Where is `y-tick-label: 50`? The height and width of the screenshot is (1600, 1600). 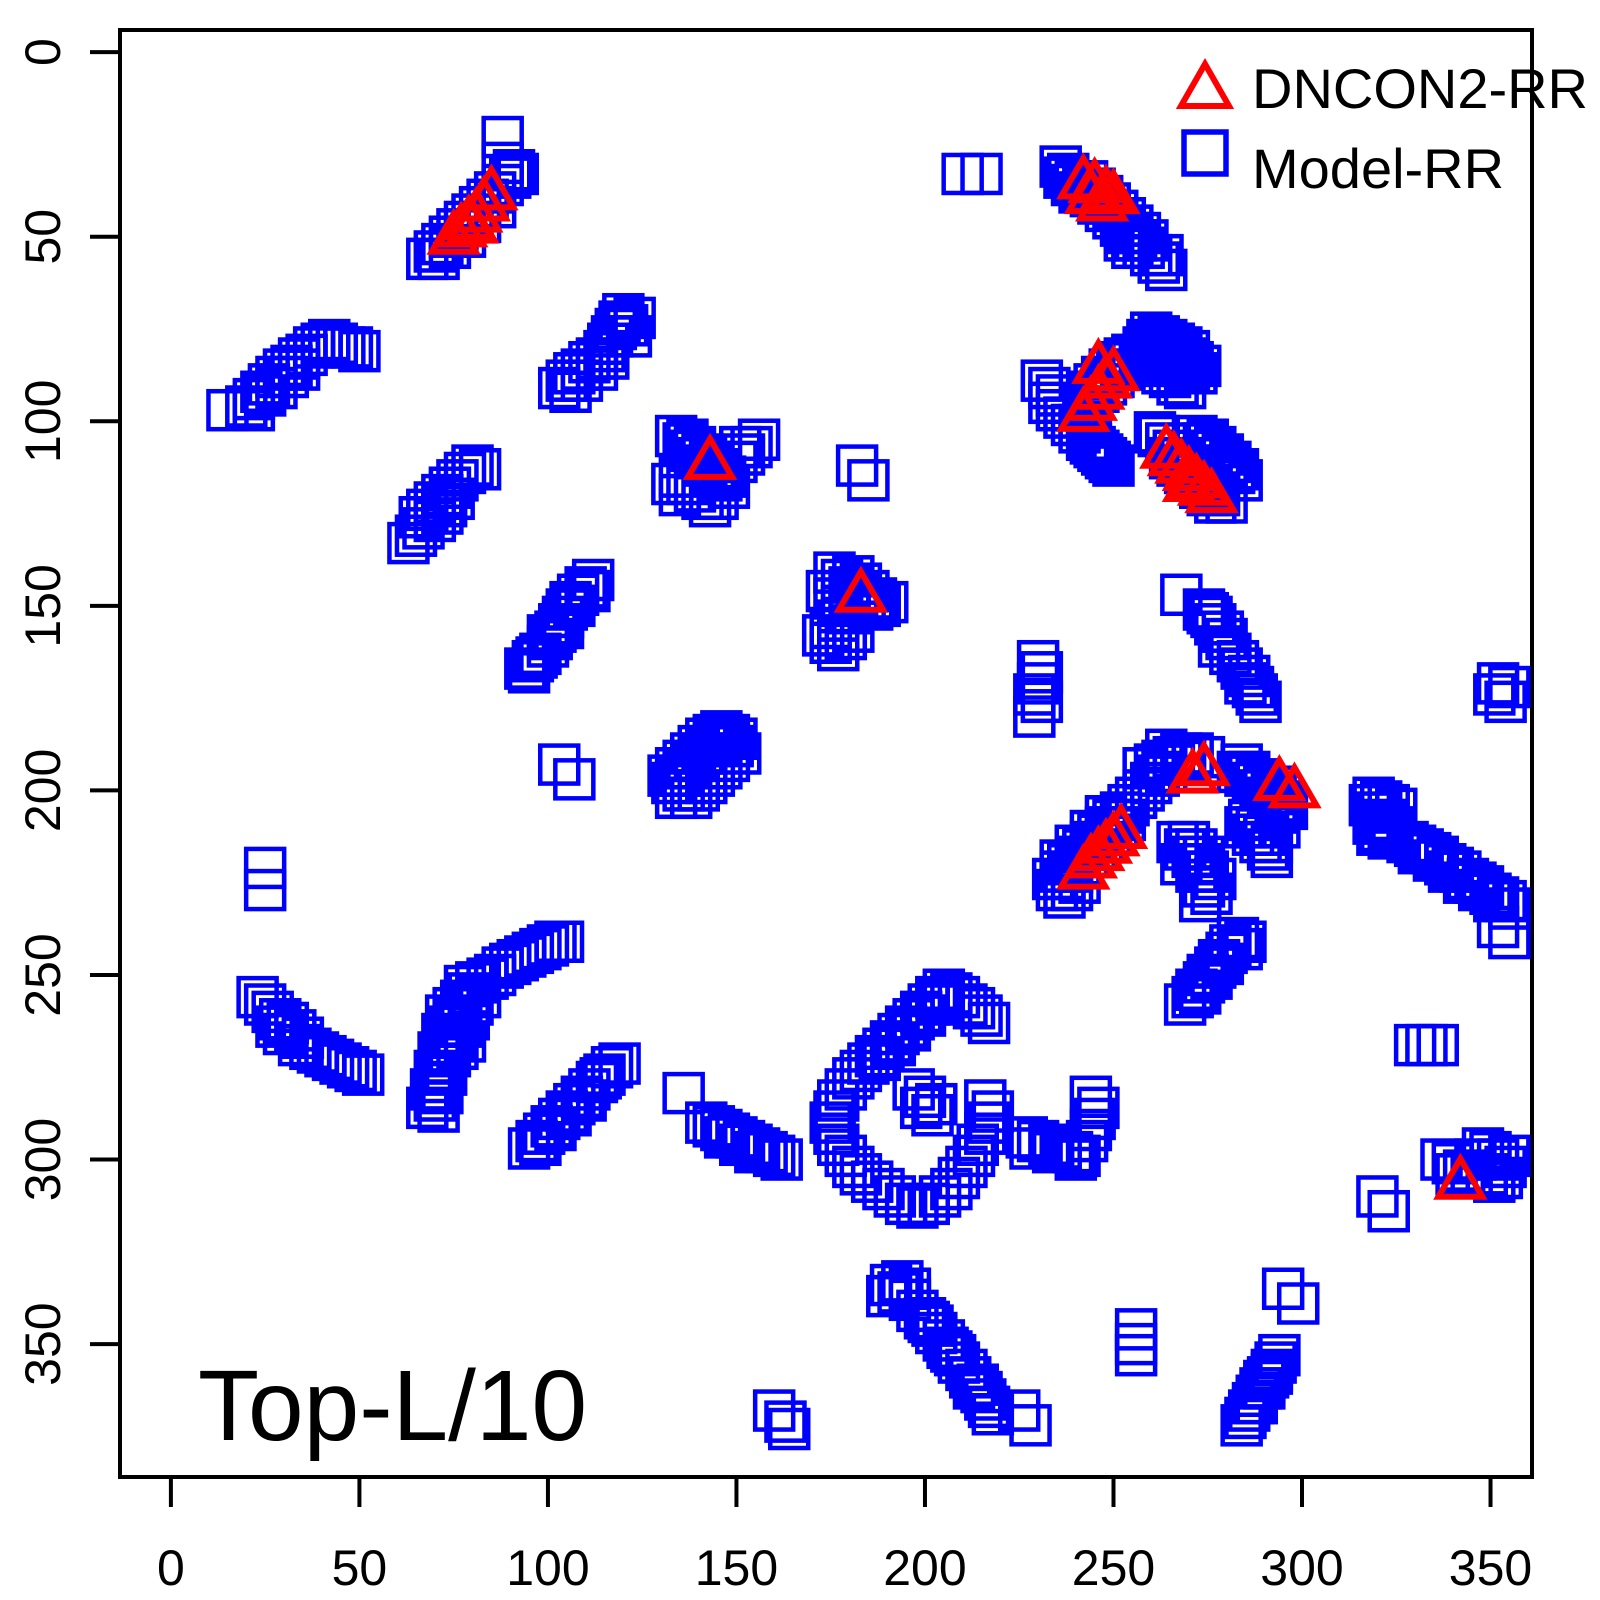 y-tick-label: 50 is located at coordinates (43, 237).